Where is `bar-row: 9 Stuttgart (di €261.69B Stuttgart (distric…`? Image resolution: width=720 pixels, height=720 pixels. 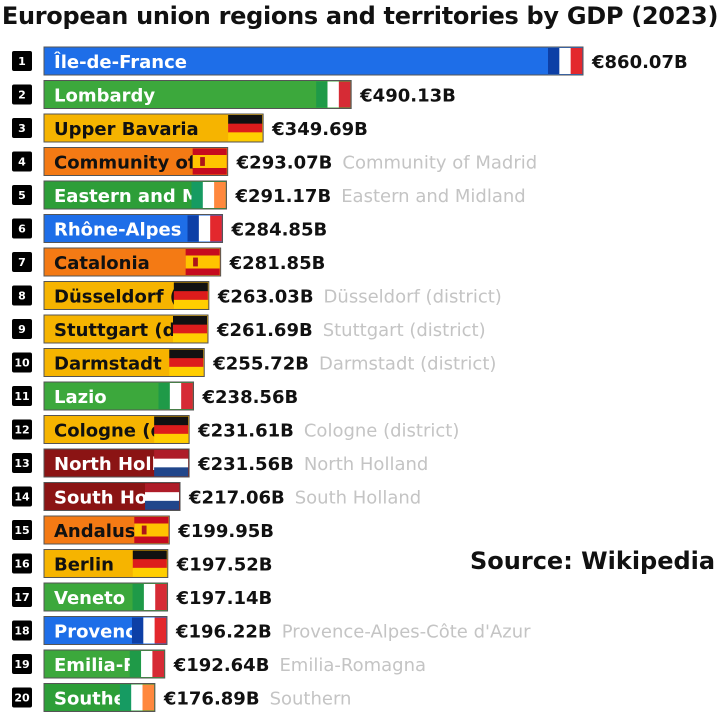
bar-row: 9 Stuttgart (di €261.69B Stuttgart (distric… is located at coordinates (249, 329).